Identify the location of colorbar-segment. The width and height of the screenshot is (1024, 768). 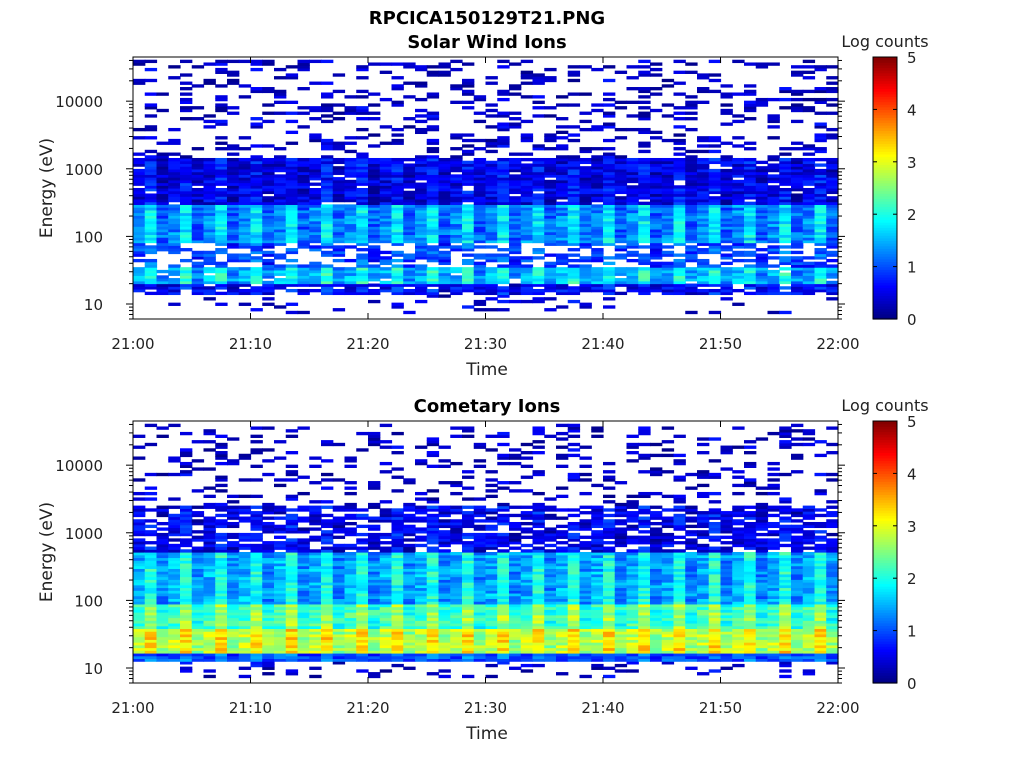
(885, 184).